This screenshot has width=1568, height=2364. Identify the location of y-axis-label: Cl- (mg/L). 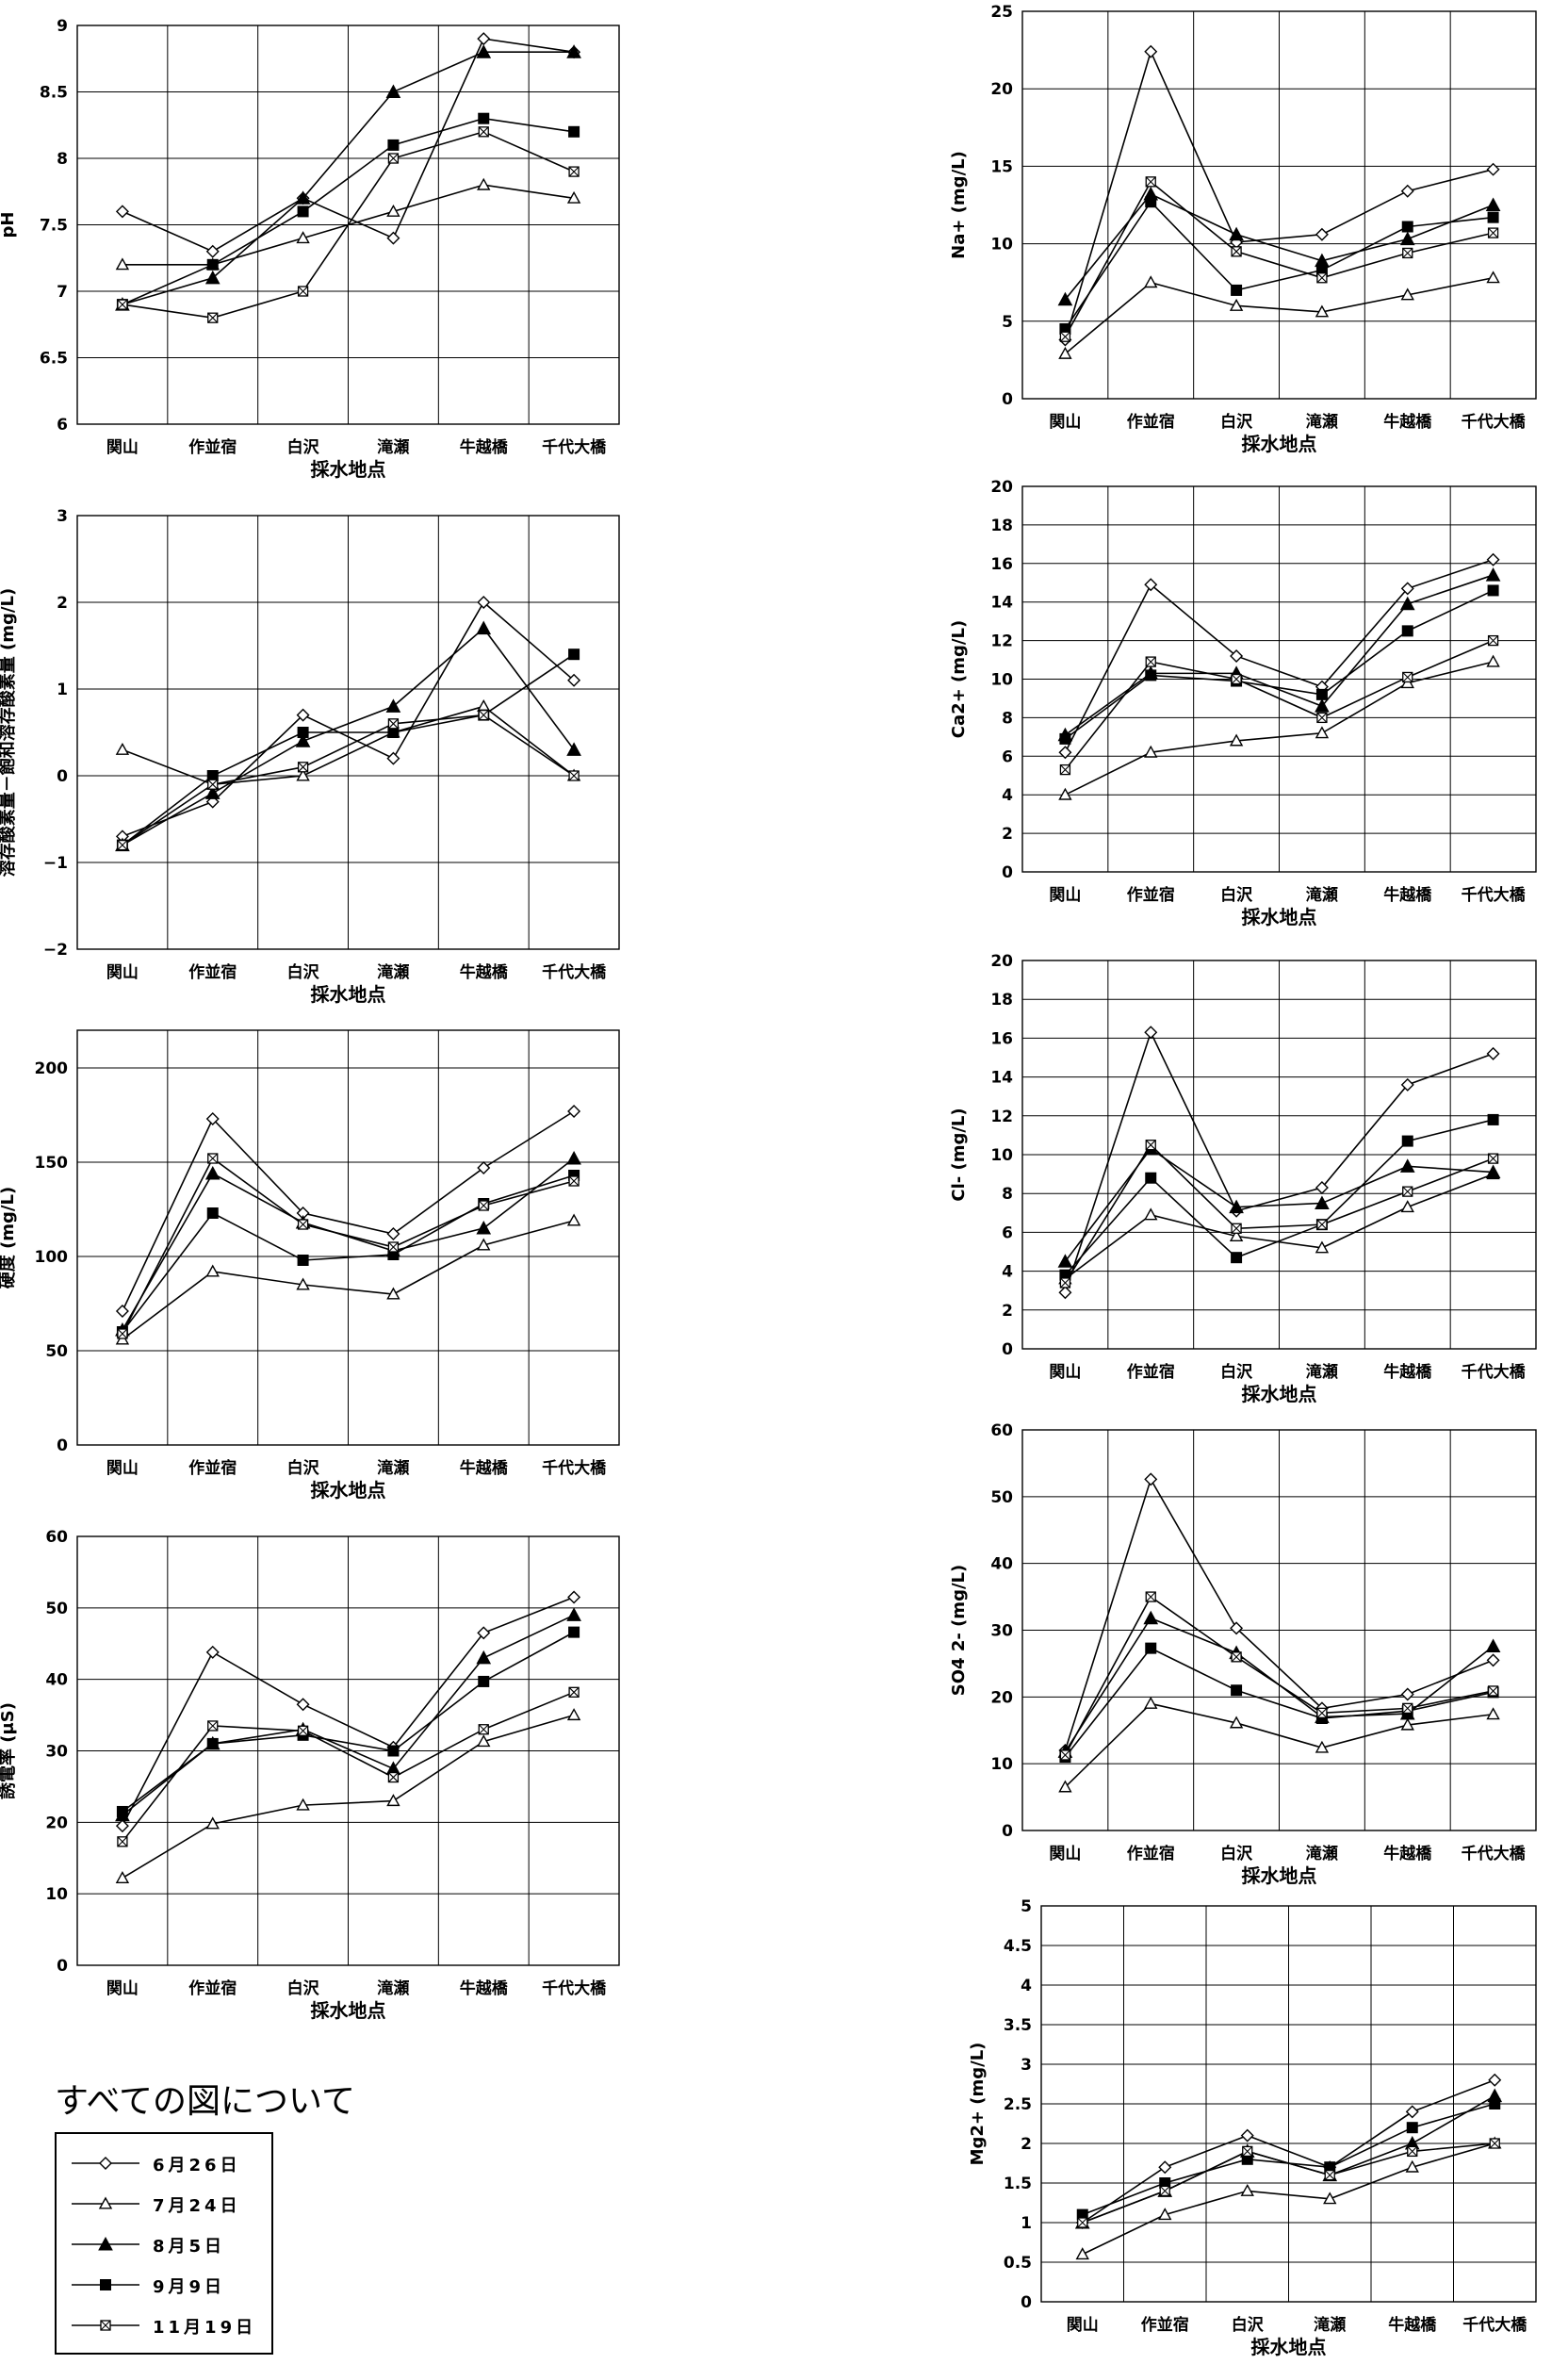
(959, 1154).